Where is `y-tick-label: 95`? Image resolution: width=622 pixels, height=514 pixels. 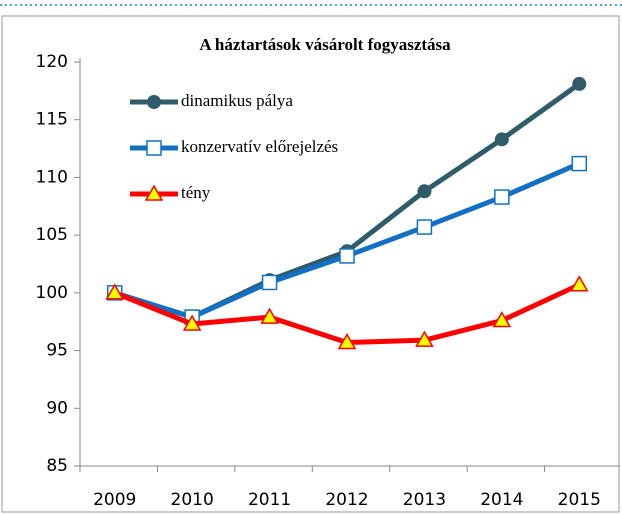
y-tick-label: 95 is located at coordinates (57, 351).